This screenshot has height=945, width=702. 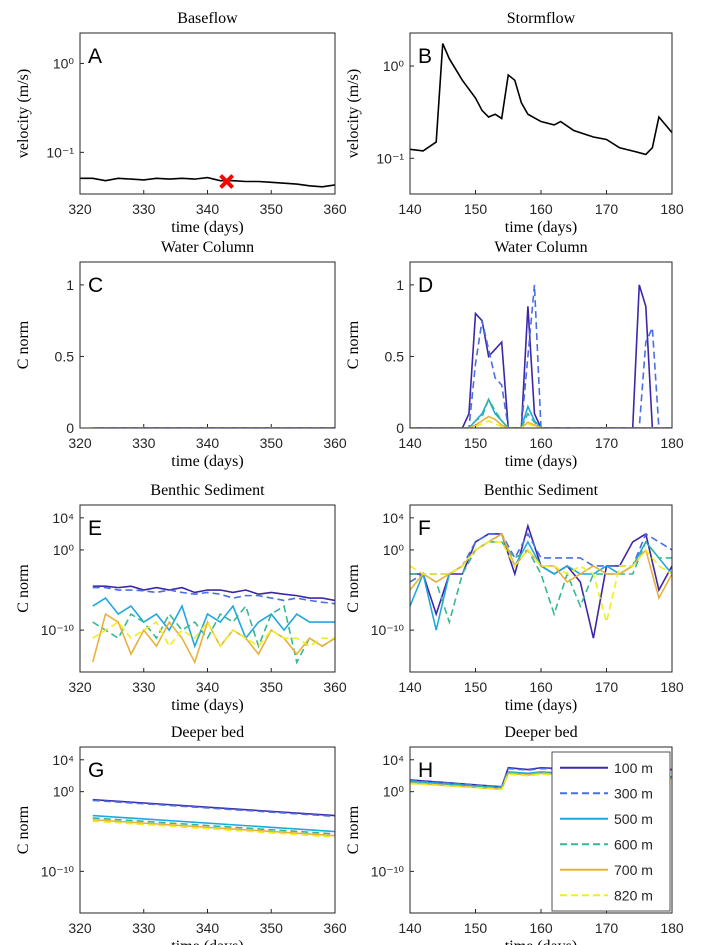 I want to click on legend-label: 600 m, so click(x=633, y=844).